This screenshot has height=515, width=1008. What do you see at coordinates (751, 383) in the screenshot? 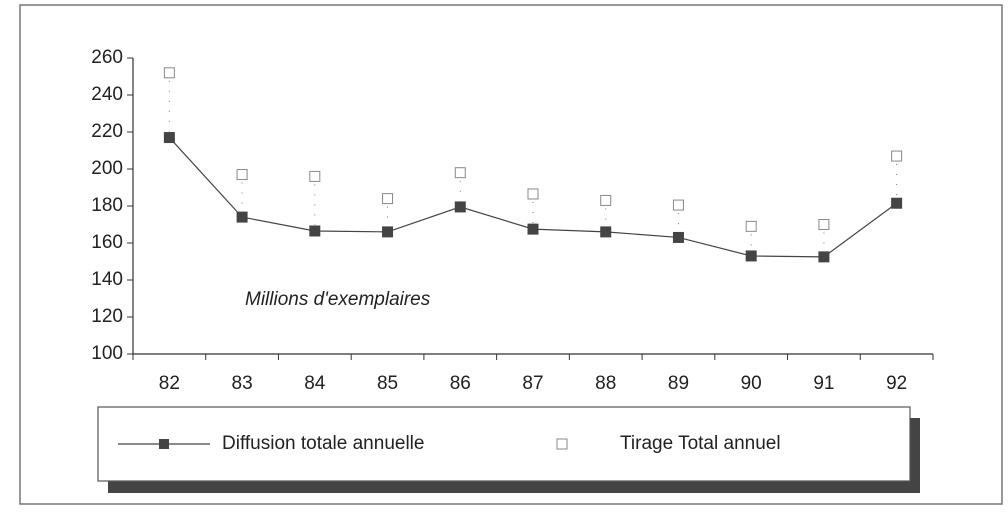
I see `x-tick-label: 90` at bounding box center [751, 383].